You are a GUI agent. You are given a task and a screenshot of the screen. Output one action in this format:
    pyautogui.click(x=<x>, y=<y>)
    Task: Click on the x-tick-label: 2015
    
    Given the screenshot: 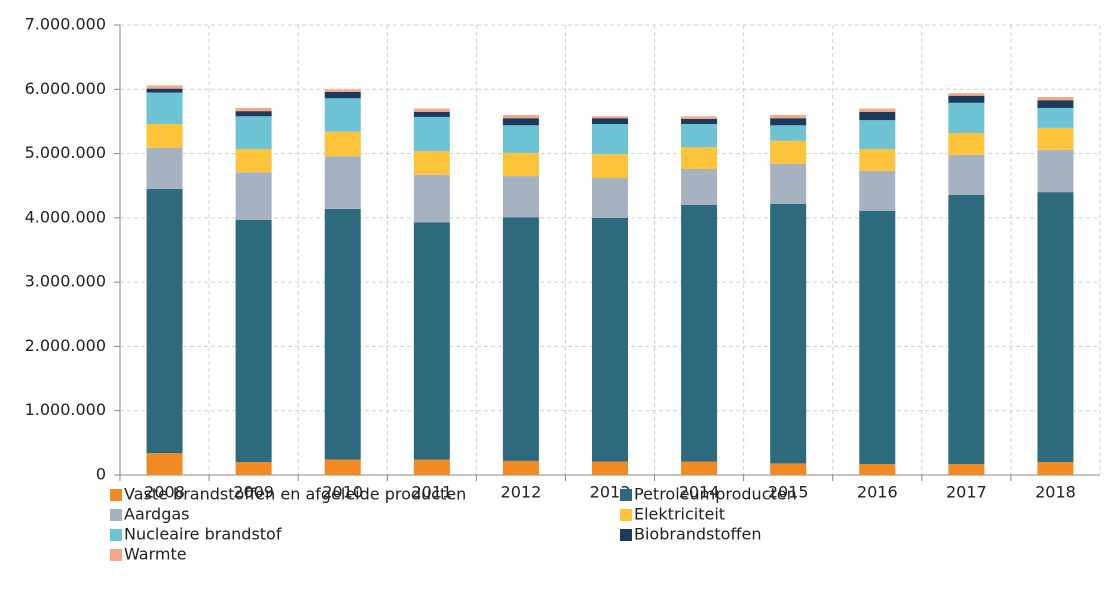 What is the action you would take?
    pyautogui.click(x=788, y=492)
    